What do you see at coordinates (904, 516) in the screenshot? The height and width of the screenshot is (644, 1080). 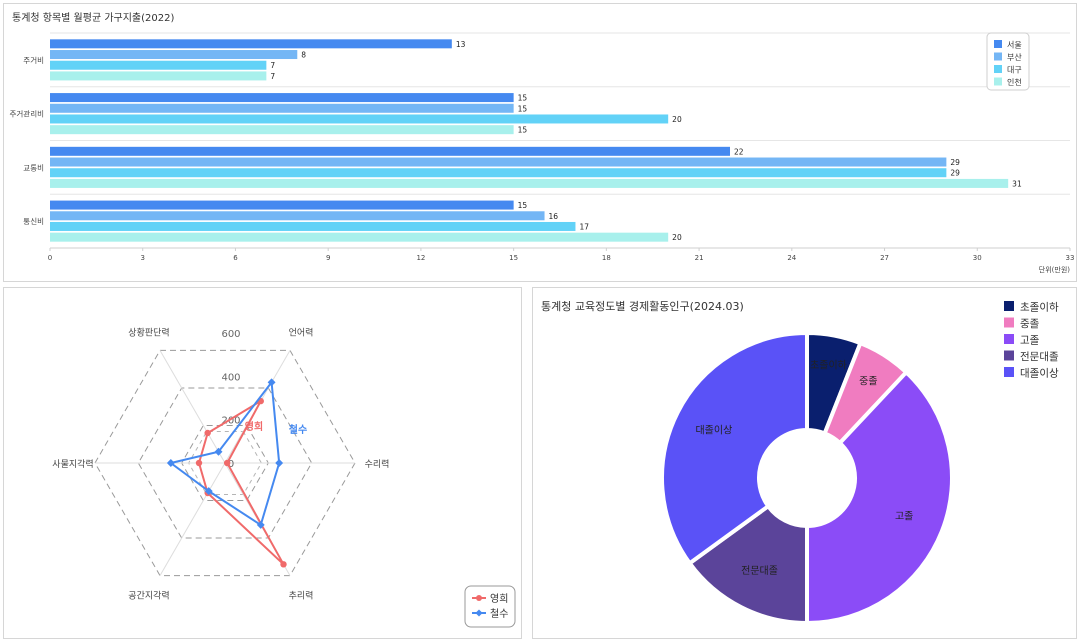 I see `donut-slice-label: 고졸` at bounding box center [904, 516].